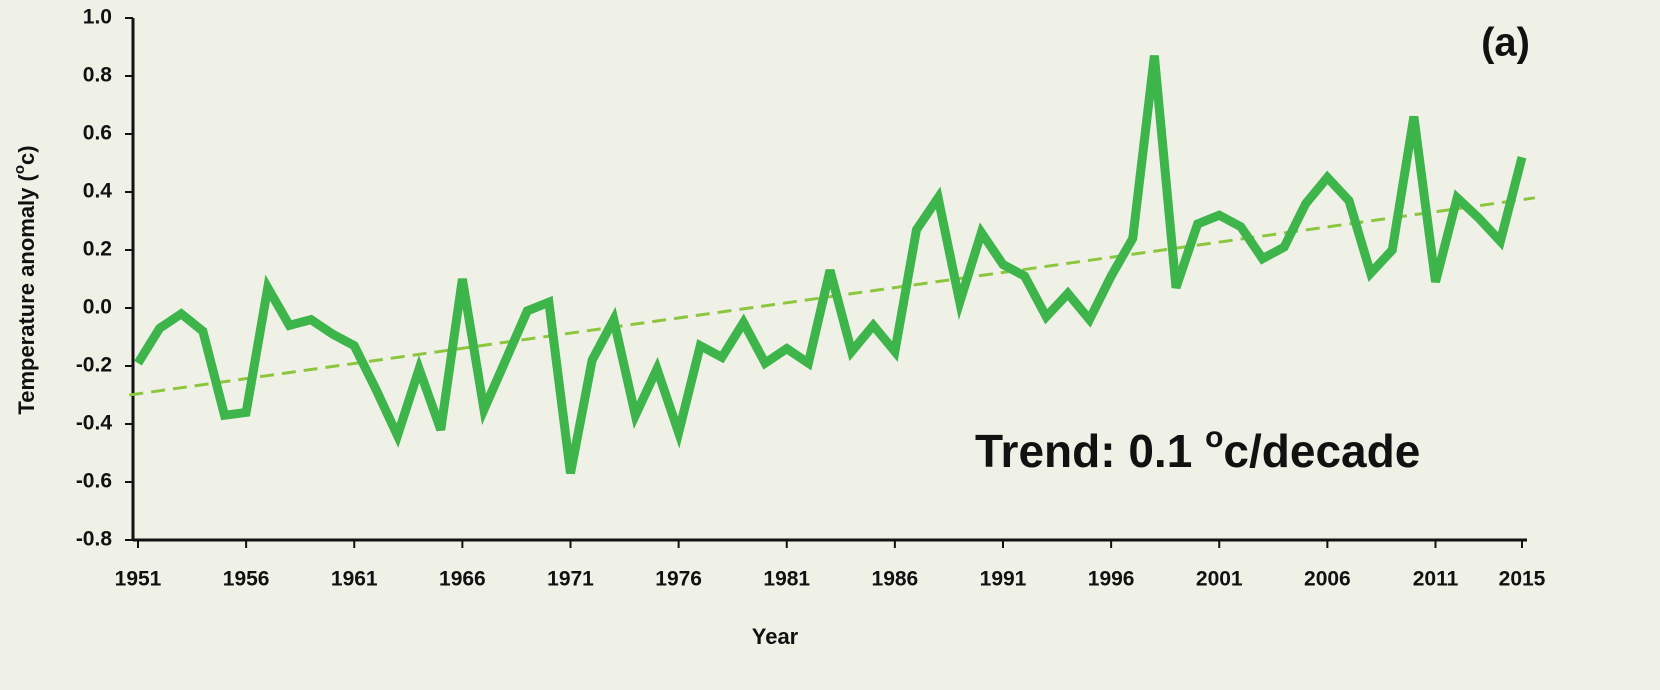 The image size is (1660, 690). I want to click on panel-label: (a), so click(1505, 43).